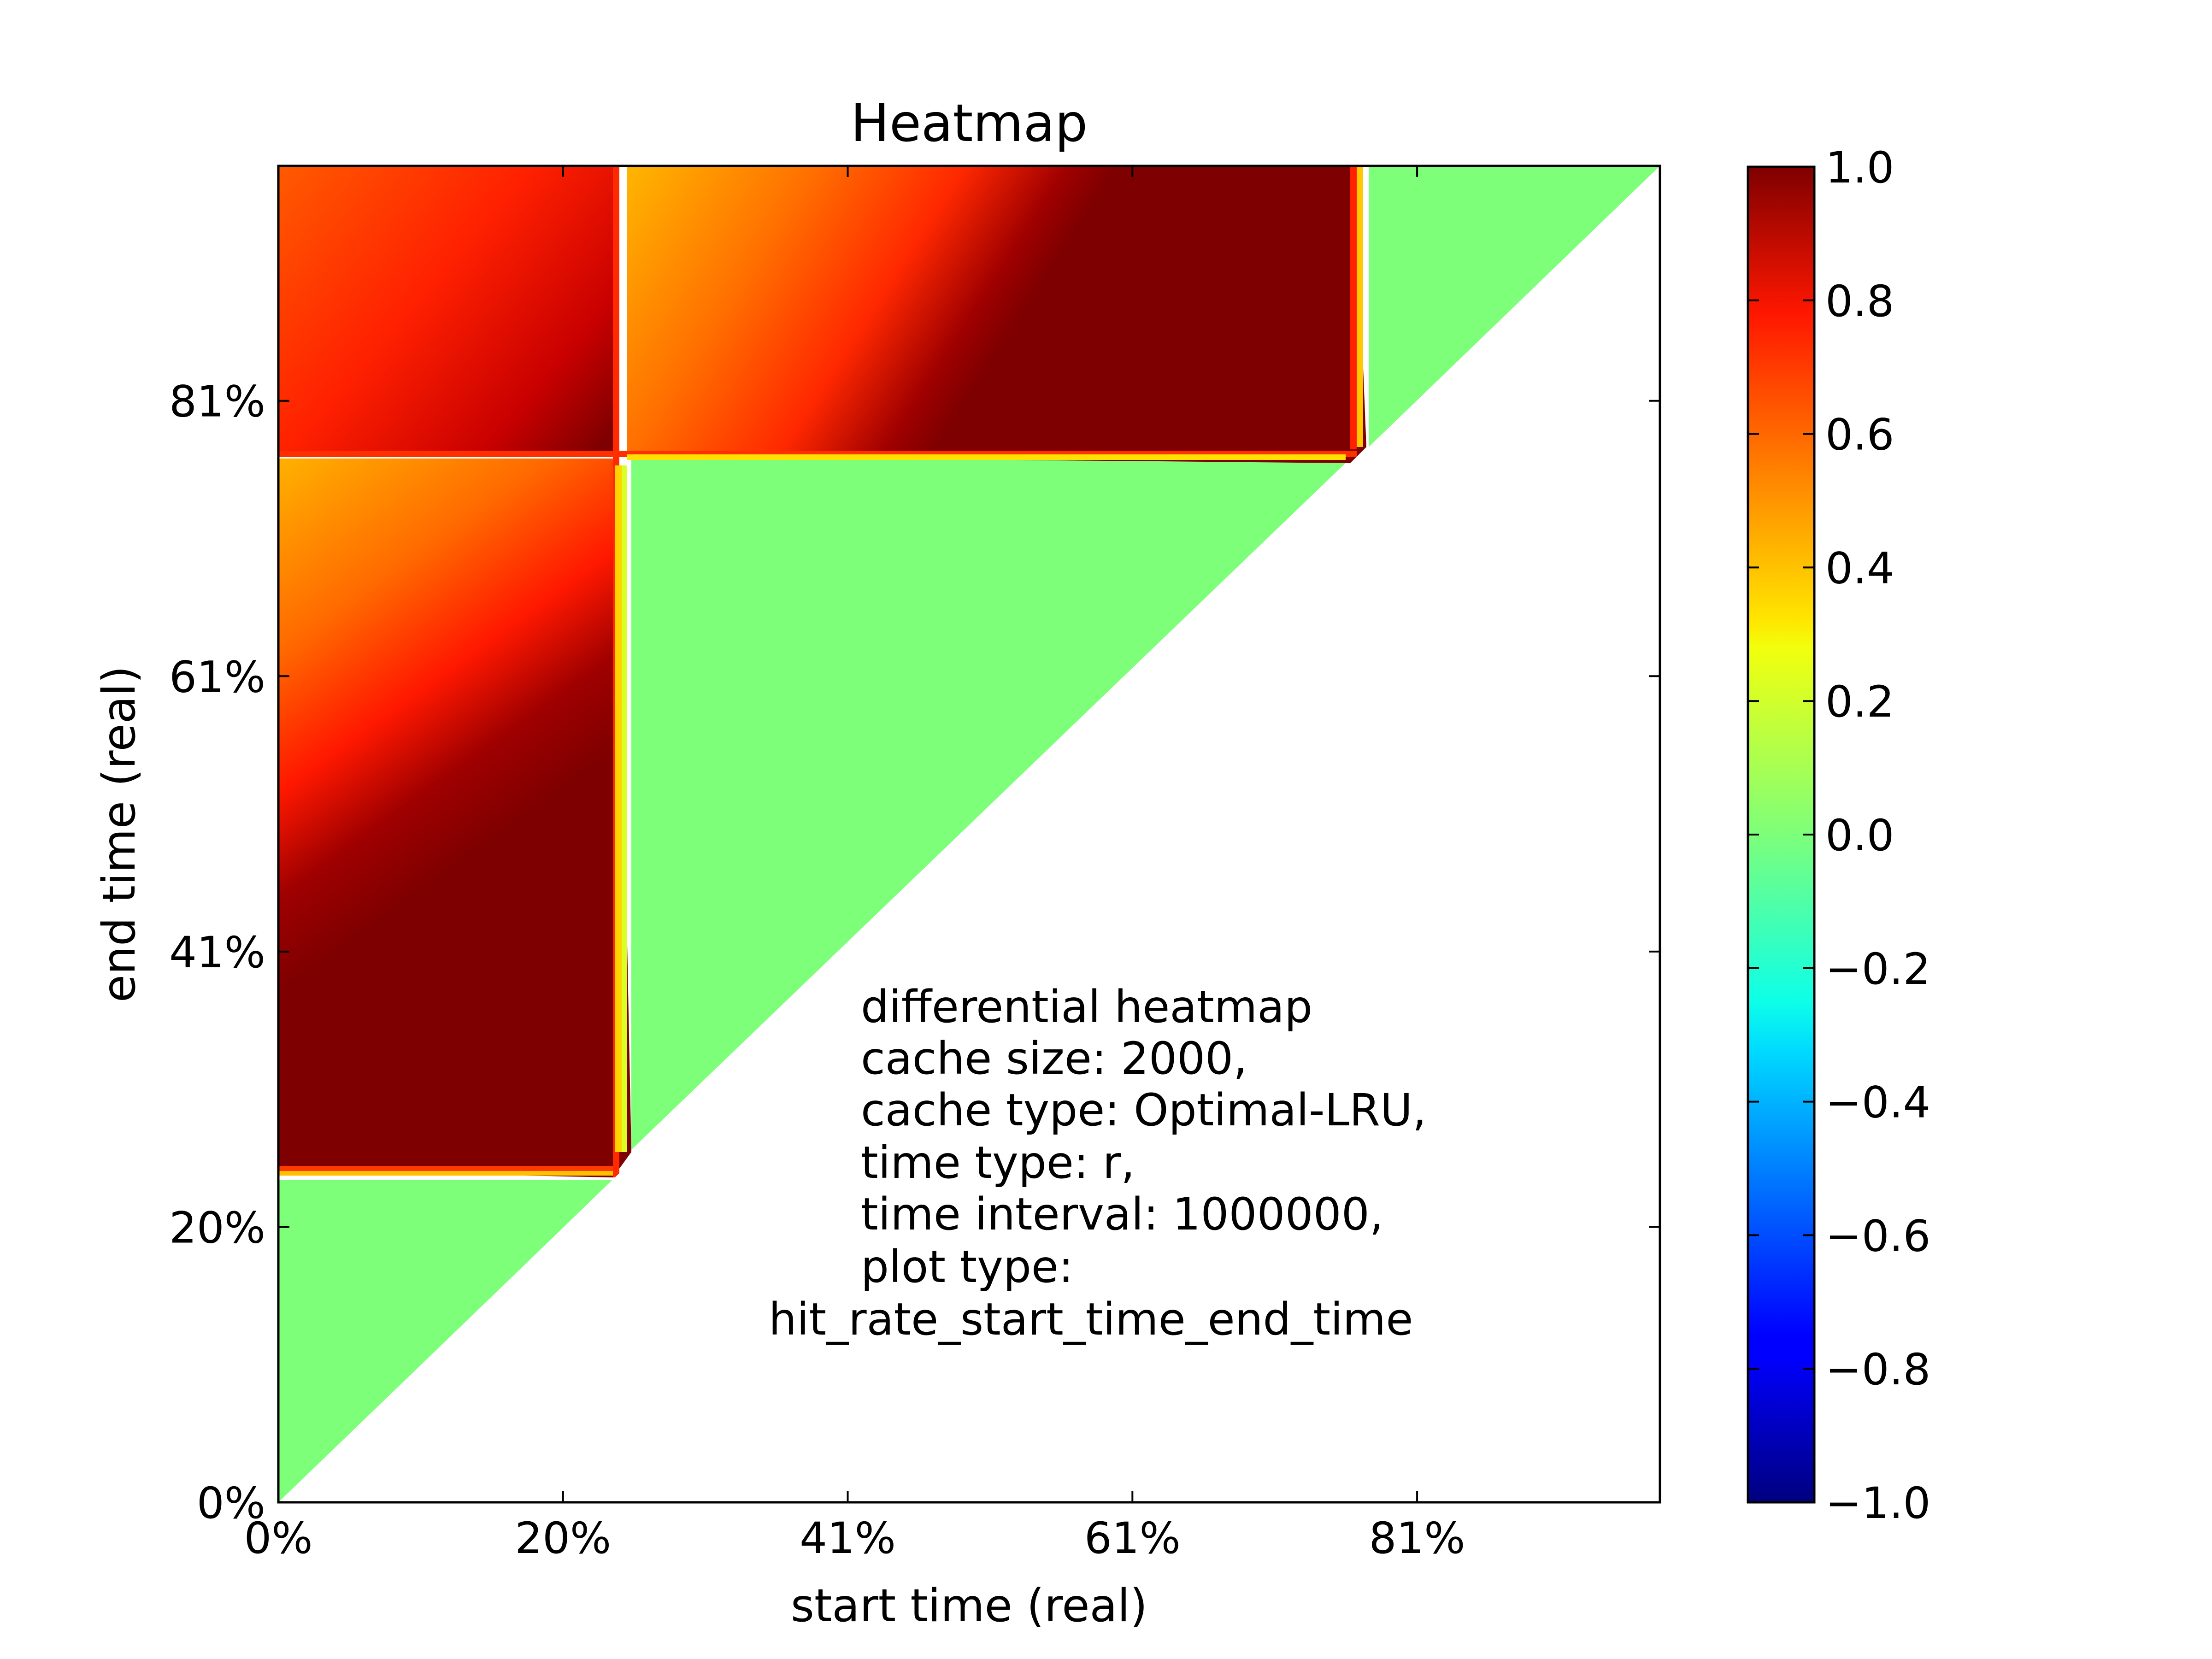 The image size is (2212, 1659). I want to click on horizontal-band-top-bright, so click(986, 457).